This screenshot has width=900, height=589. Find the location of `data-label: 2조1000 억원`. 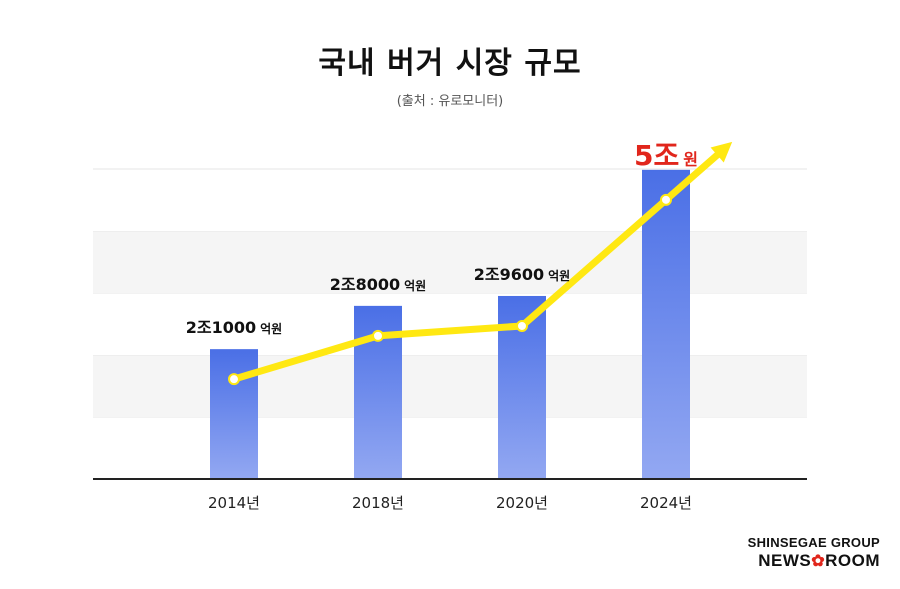

data-label: 2조1000 억원 is located at coordinates (234, 327).